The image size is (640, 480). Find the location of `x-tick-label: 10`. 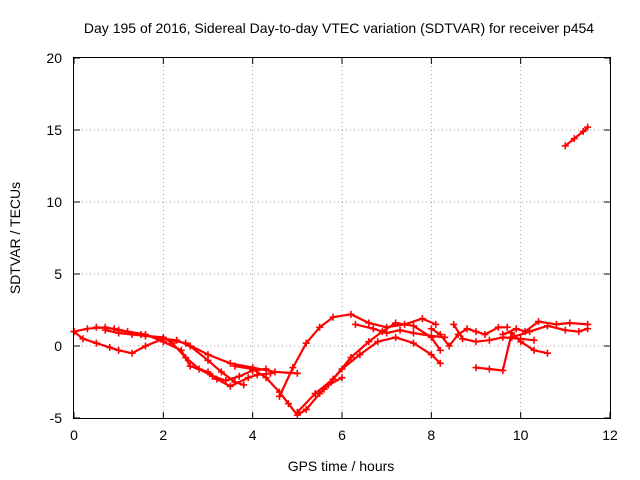

x-tick-label: 10 is located at coordinates (521, 435).